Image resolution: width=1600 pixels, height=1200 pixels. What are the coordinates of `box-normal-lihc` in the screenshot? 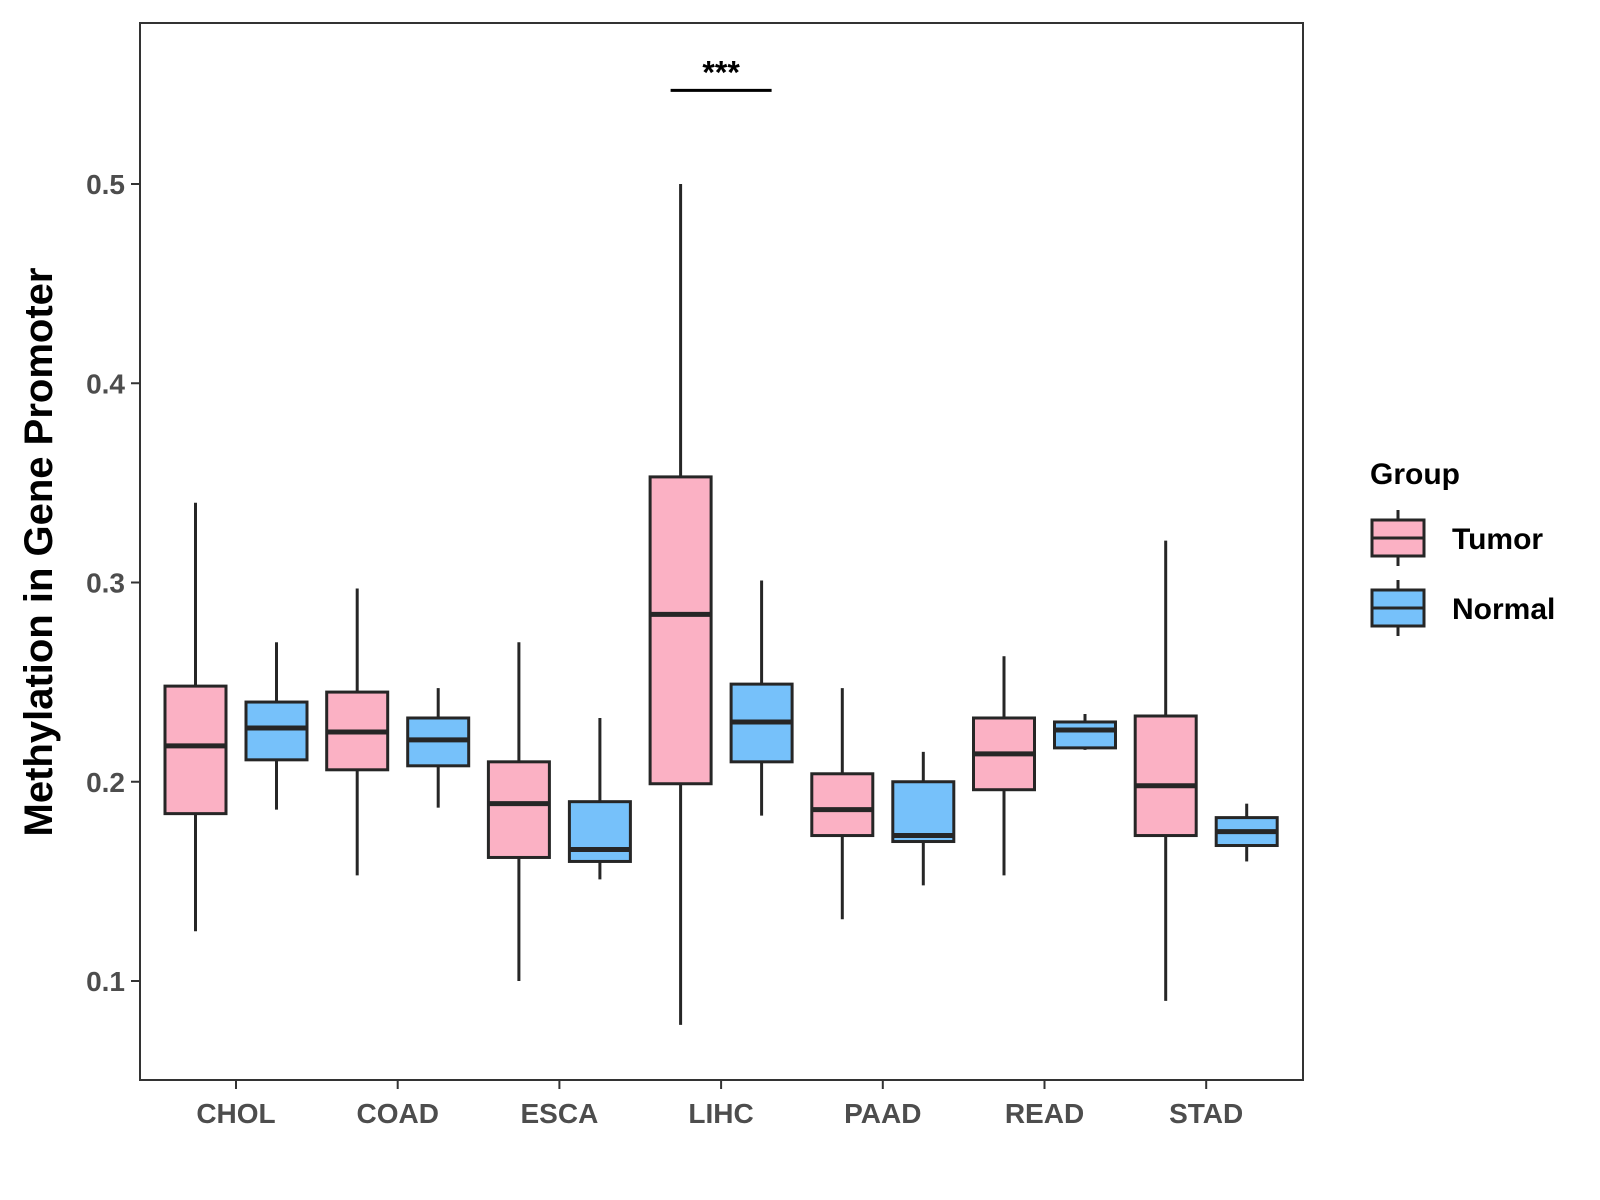 It's located at (761, 698).